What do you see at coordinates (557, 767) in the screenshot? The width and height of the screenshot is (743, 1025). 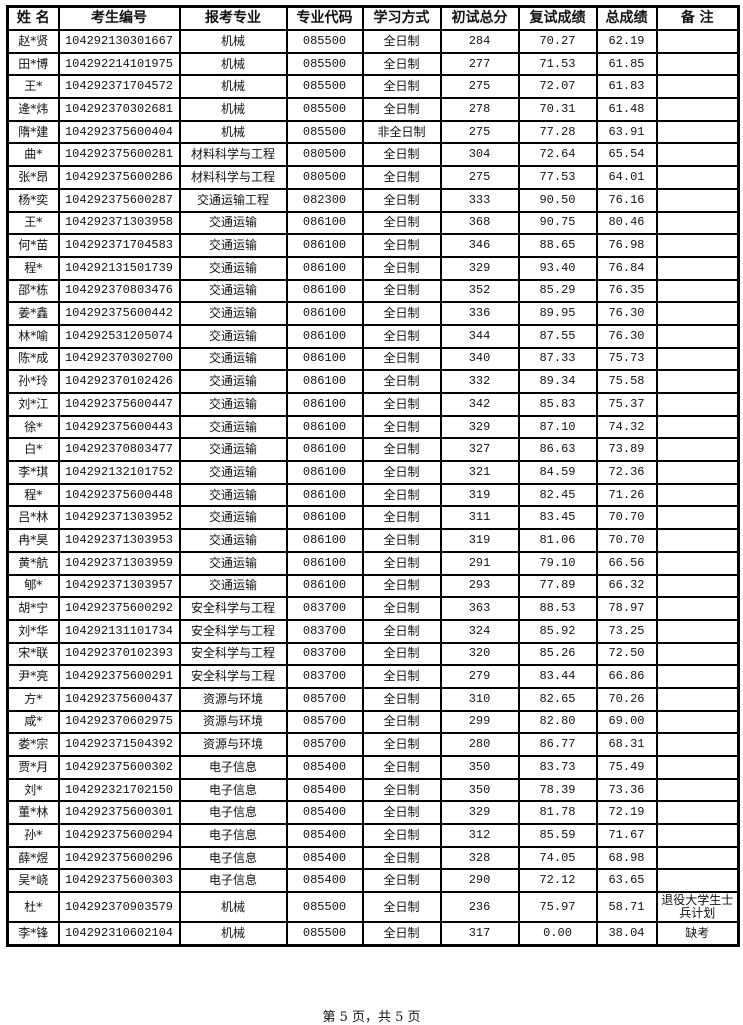 I see `cell-retest-score: 83.73` at bounding box center [557, 767].